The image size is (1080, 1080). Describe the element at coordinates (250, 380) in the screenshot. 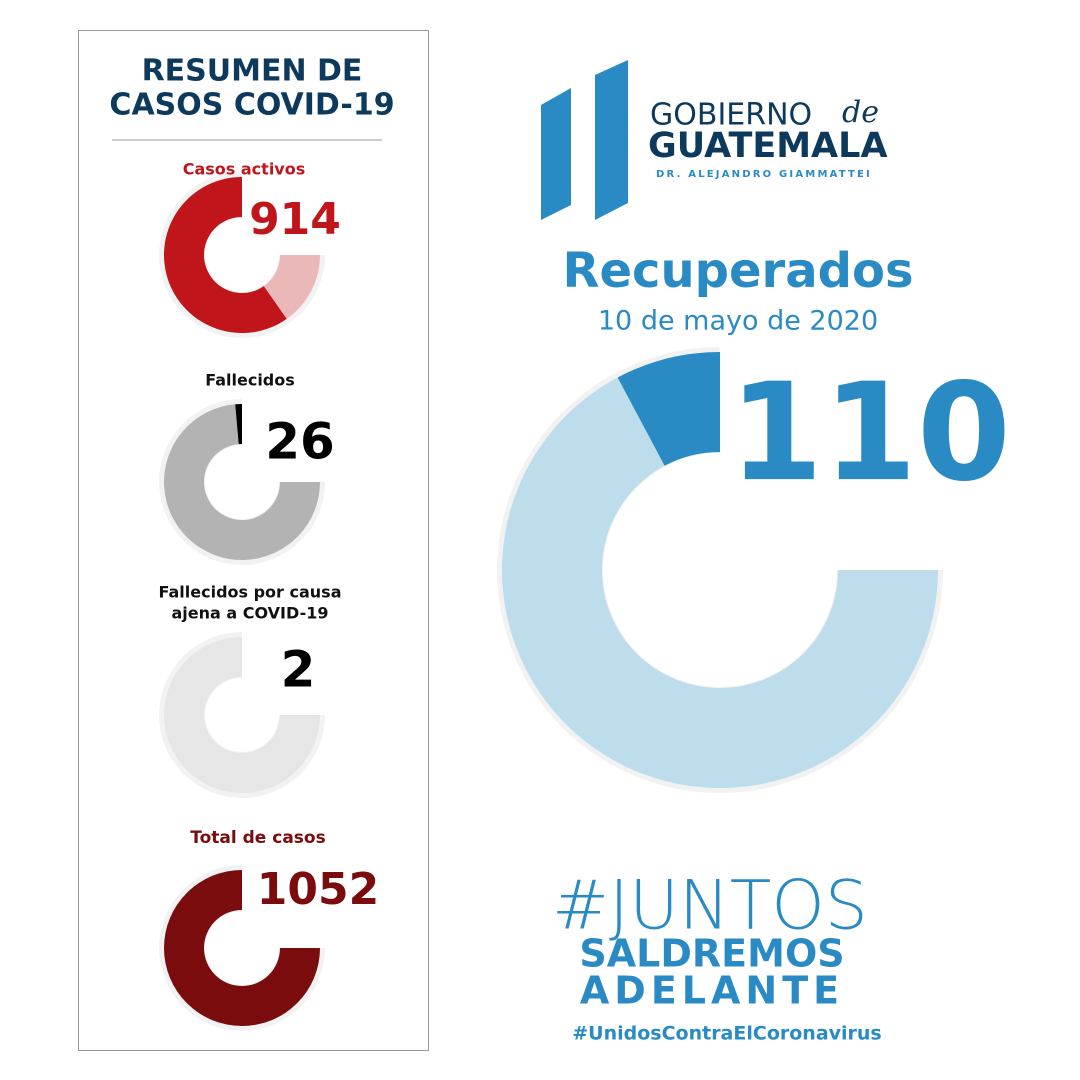

I see `item-label: Fallecidos` at that location.